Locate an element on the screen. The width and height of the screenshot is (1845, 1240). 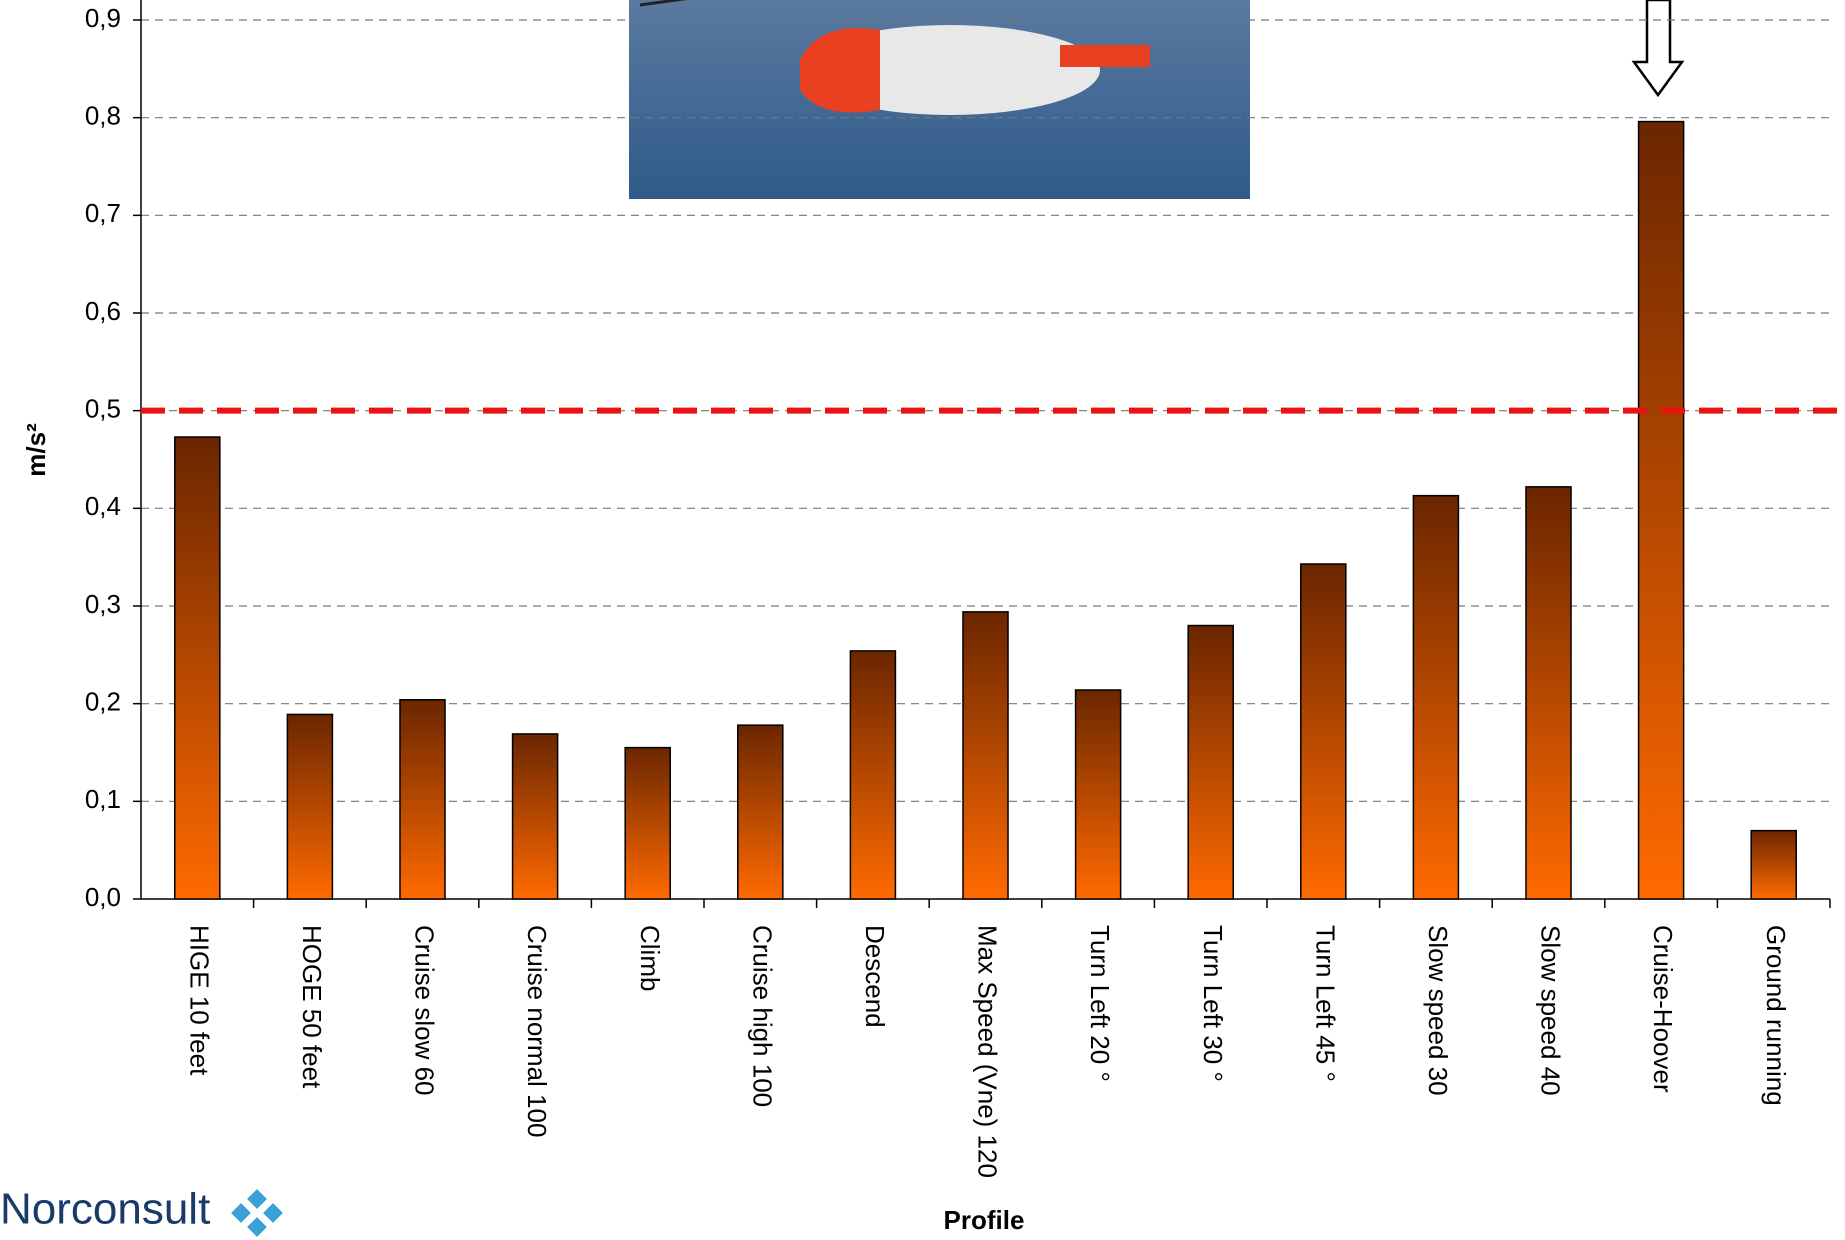
x-tick-label: Slow speed 30 is located at coordinates (1438, 1010).